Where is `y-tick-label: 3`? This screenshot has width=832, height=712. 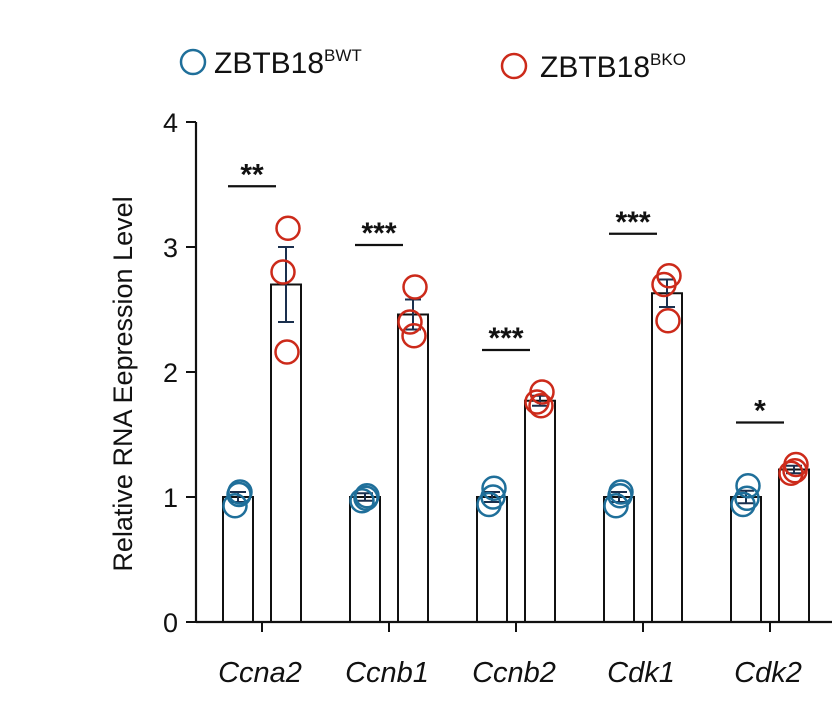 y-tick-label: 3 is located at coordinates (170, 248).